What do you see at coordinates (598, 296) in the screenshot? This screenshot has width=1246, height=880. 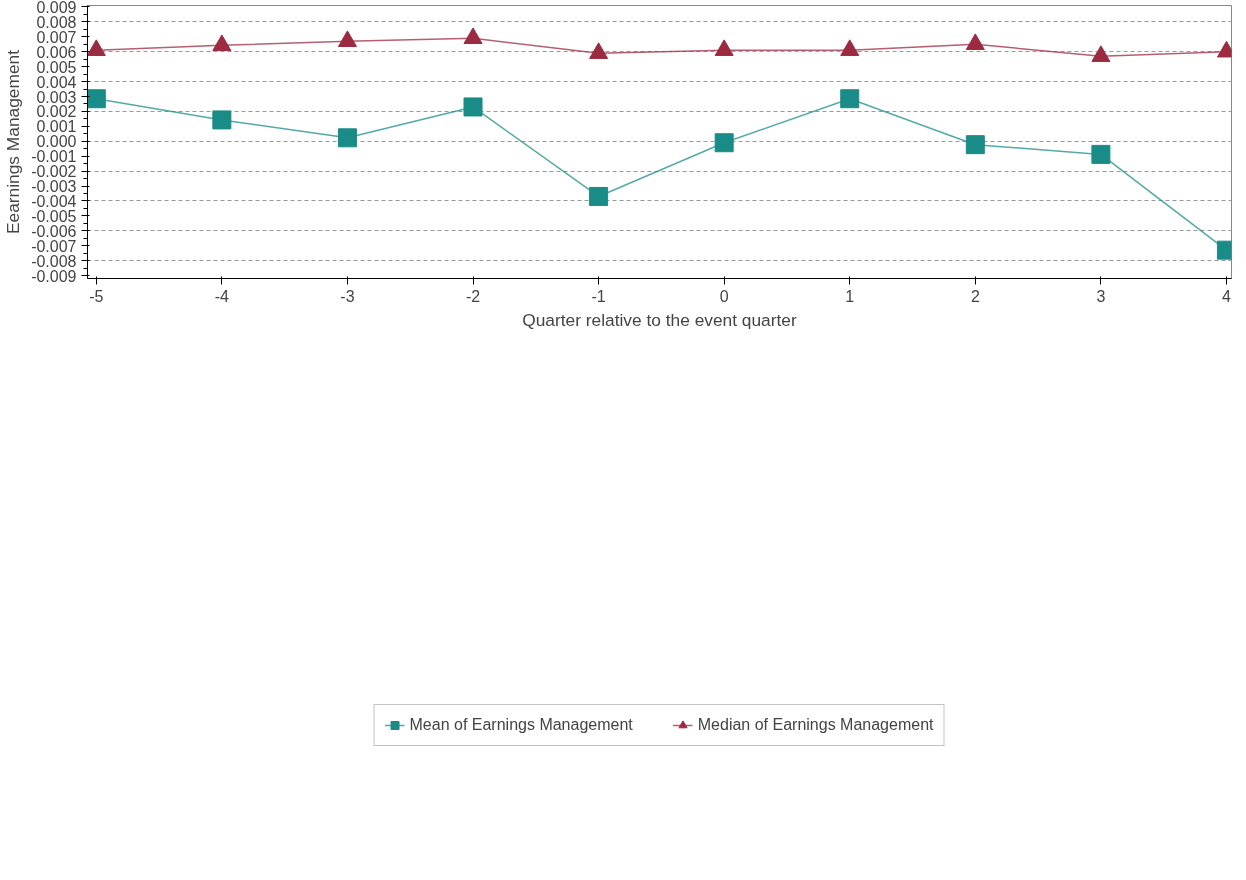 I see `x-tick-label: -1` at bounding box center [598, 296].